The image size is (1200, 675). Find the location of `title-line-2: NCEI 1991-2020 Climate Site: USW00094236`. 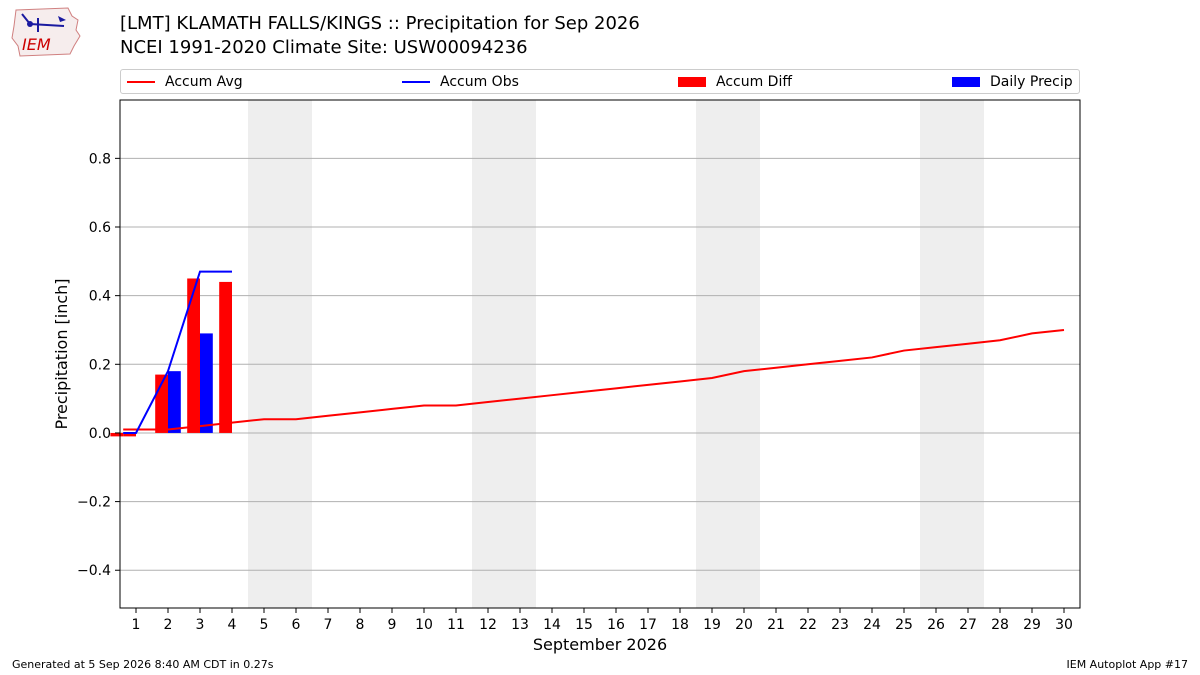

title-line-2: NCEI 1991-2020 Climate Site: USW00094236 is located at coordinates (324, 47).